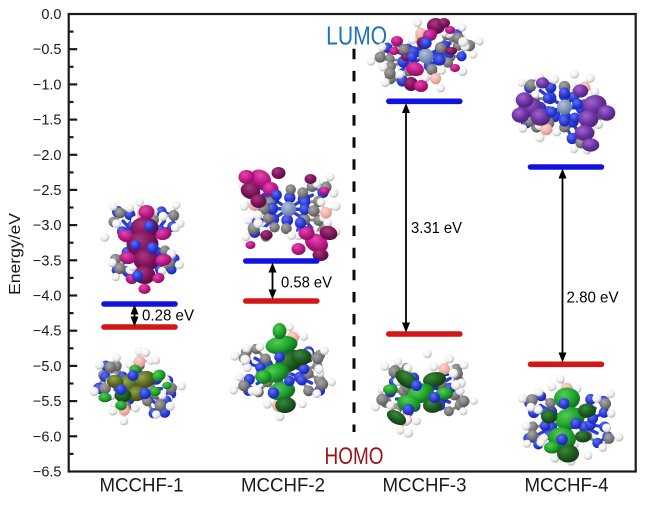 This screenshot has width=650, height=511. I want to click on svg-text: 2.80 eV, so click(593, 298).